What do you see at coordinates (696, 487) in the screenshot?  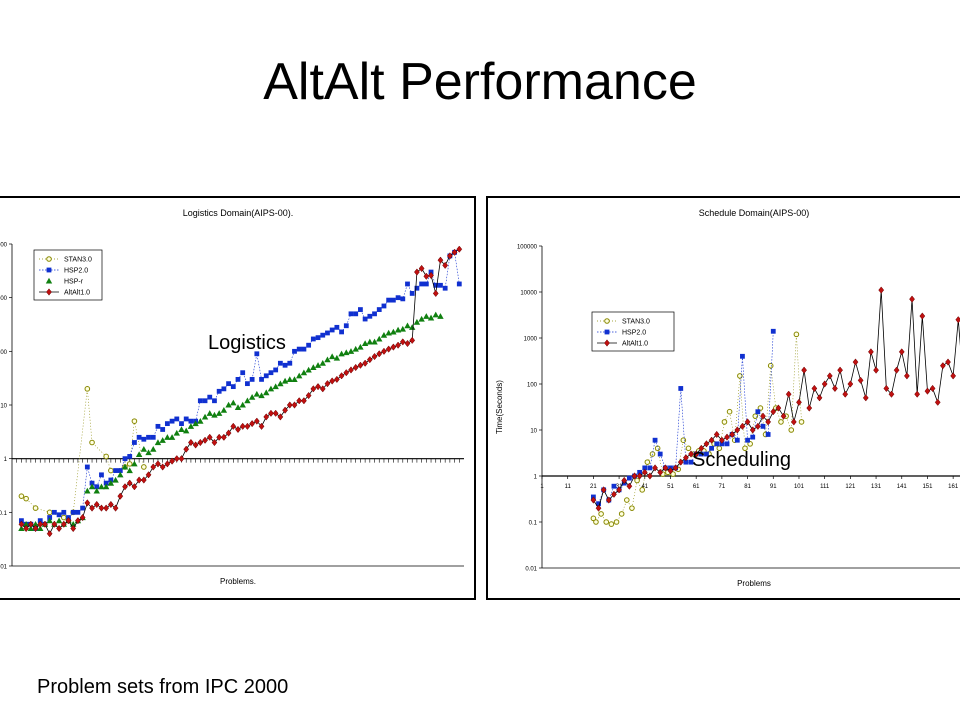 I see `x-tick-label: 61` at bounding box center [696, 487].